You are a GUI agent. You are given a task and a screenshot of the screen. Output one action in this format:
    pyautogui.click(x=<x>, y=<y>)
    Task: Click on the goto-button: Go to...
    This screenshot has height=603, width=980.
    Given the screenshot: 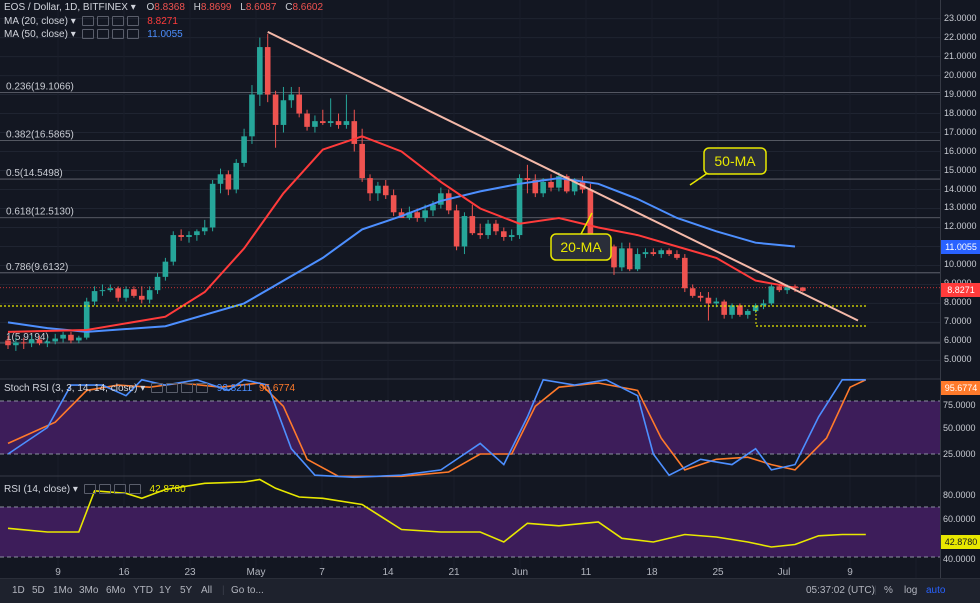 What is the action you would take?
    pyautogui.click(x=247, y=590)
    